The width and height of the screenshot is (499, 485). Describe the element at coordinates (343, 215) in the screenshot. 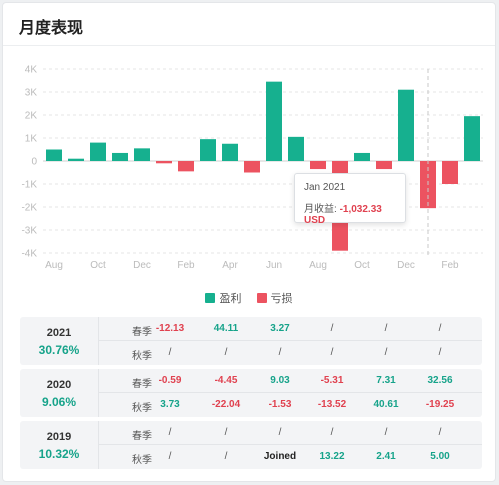

I see `tooltip-value: -1,032.33 USD` at that location.